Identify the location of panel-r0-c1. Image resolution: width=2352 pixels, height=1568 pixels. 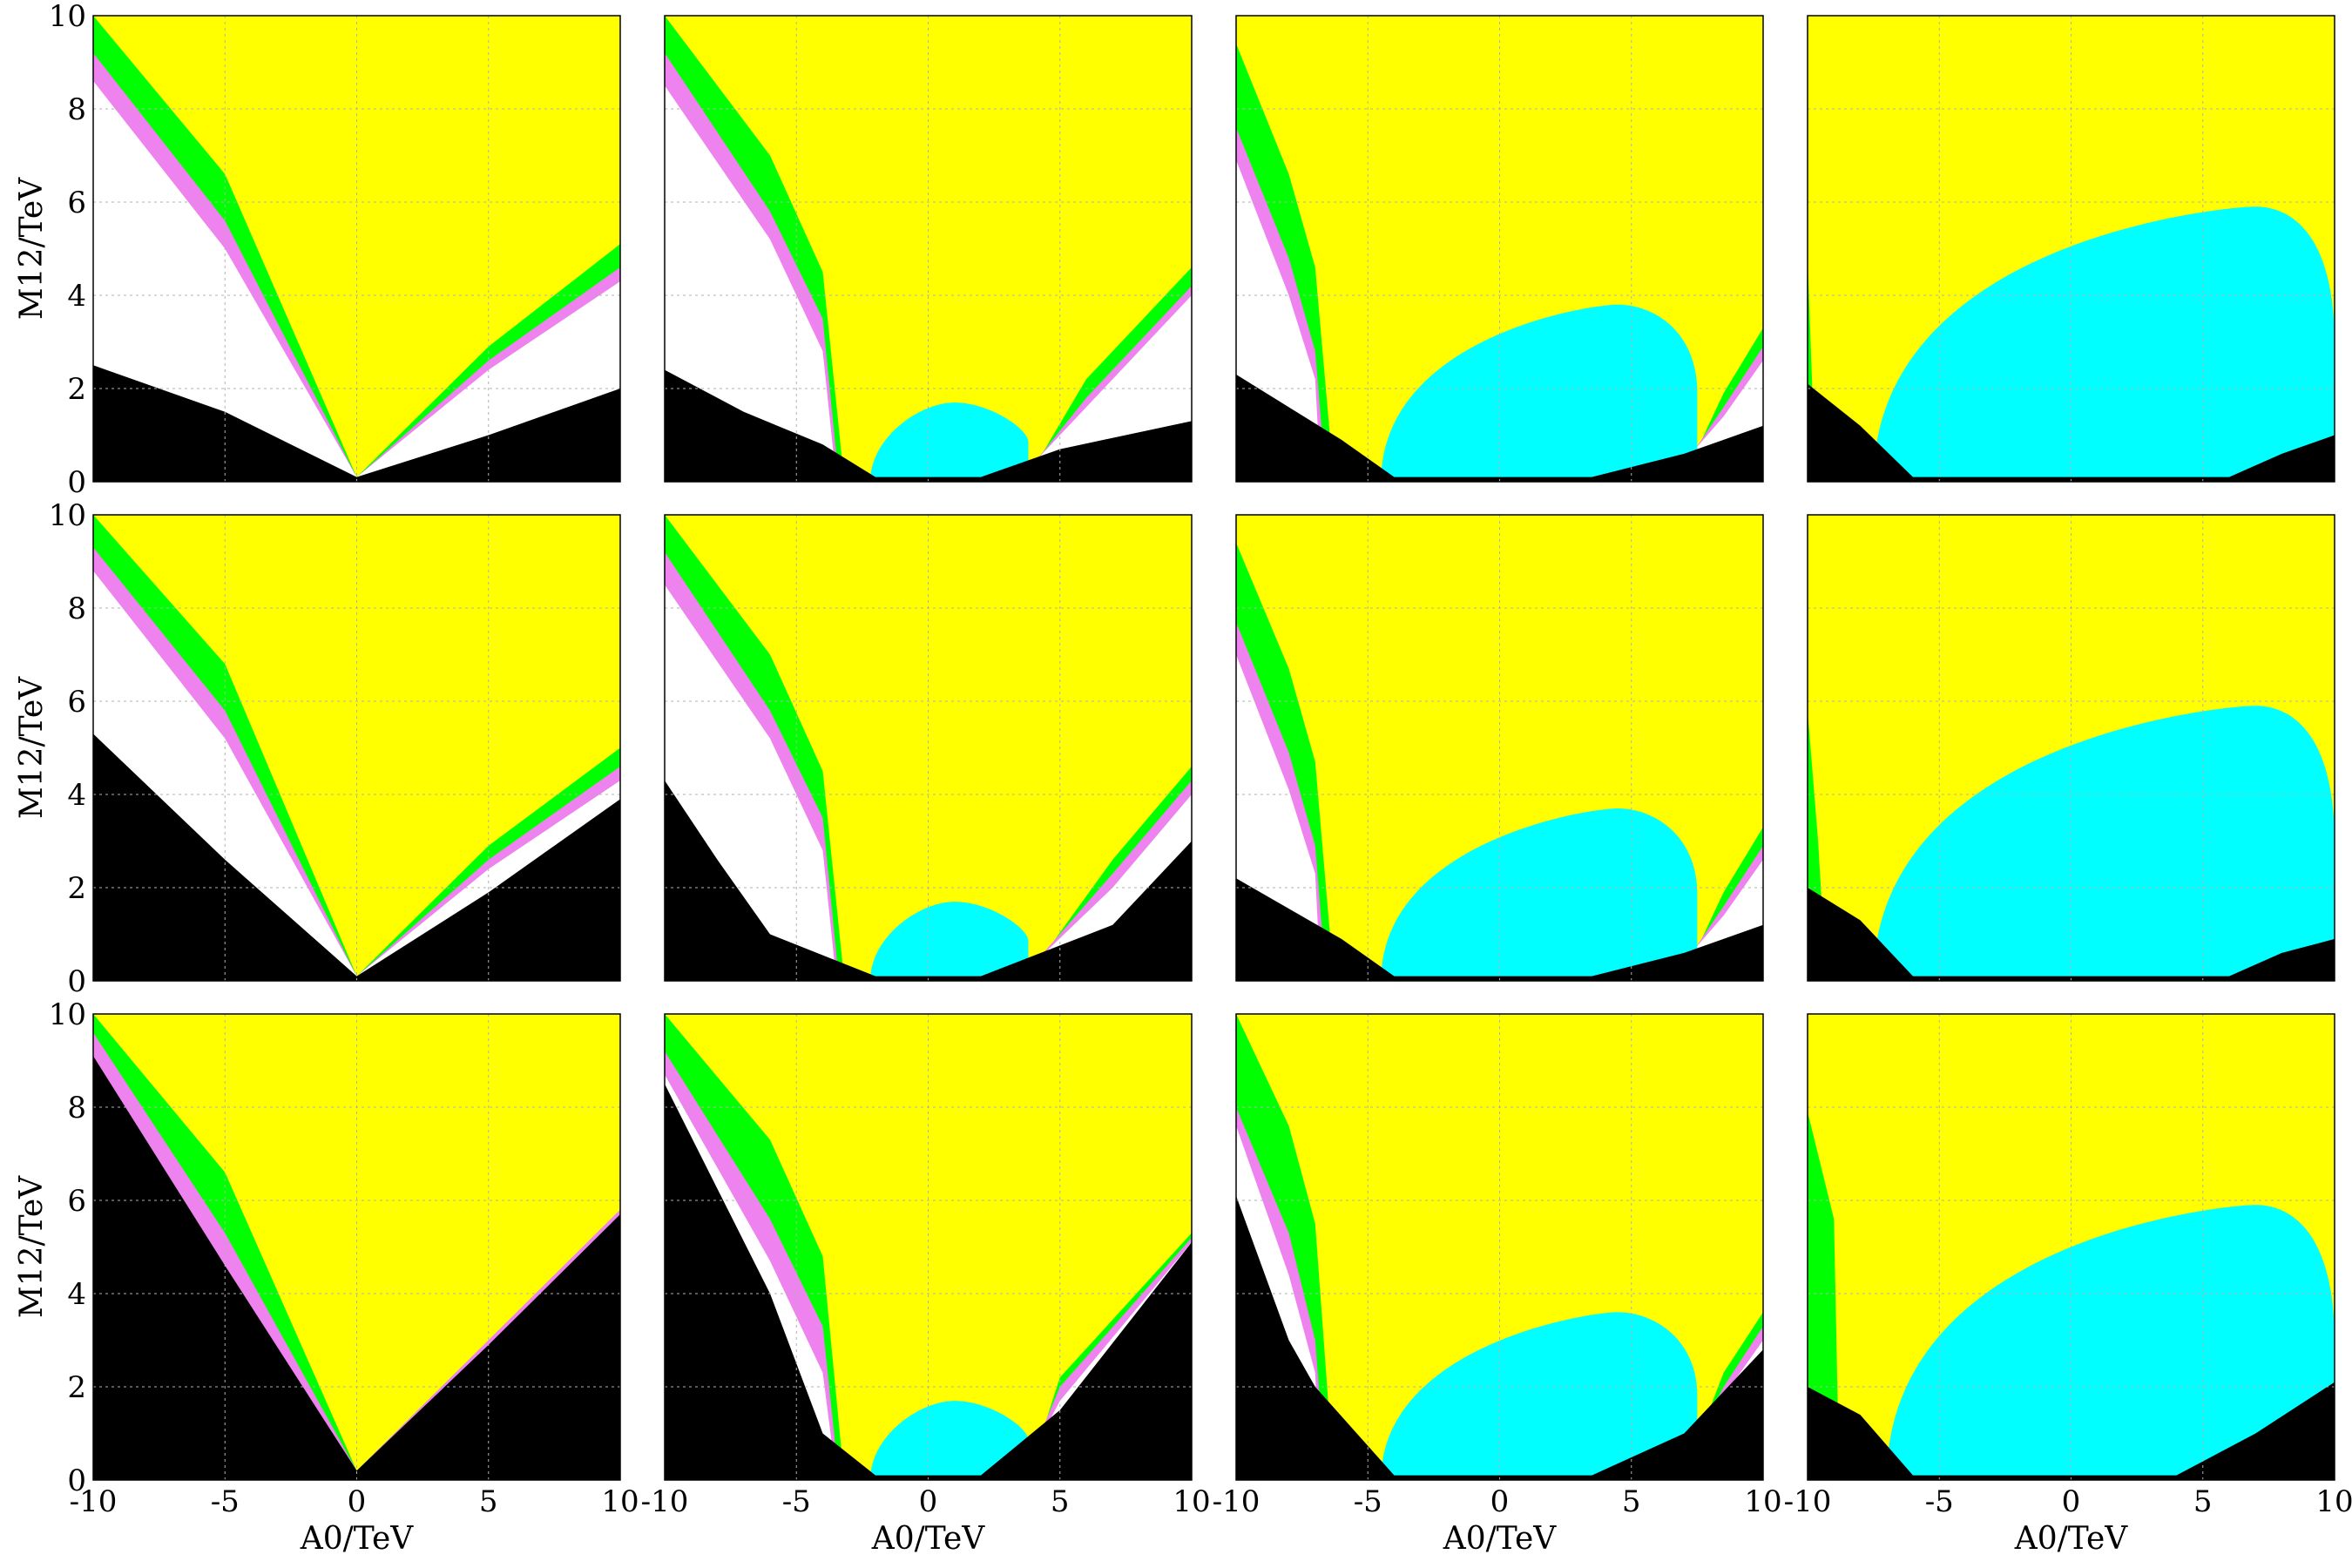
(928, 249).